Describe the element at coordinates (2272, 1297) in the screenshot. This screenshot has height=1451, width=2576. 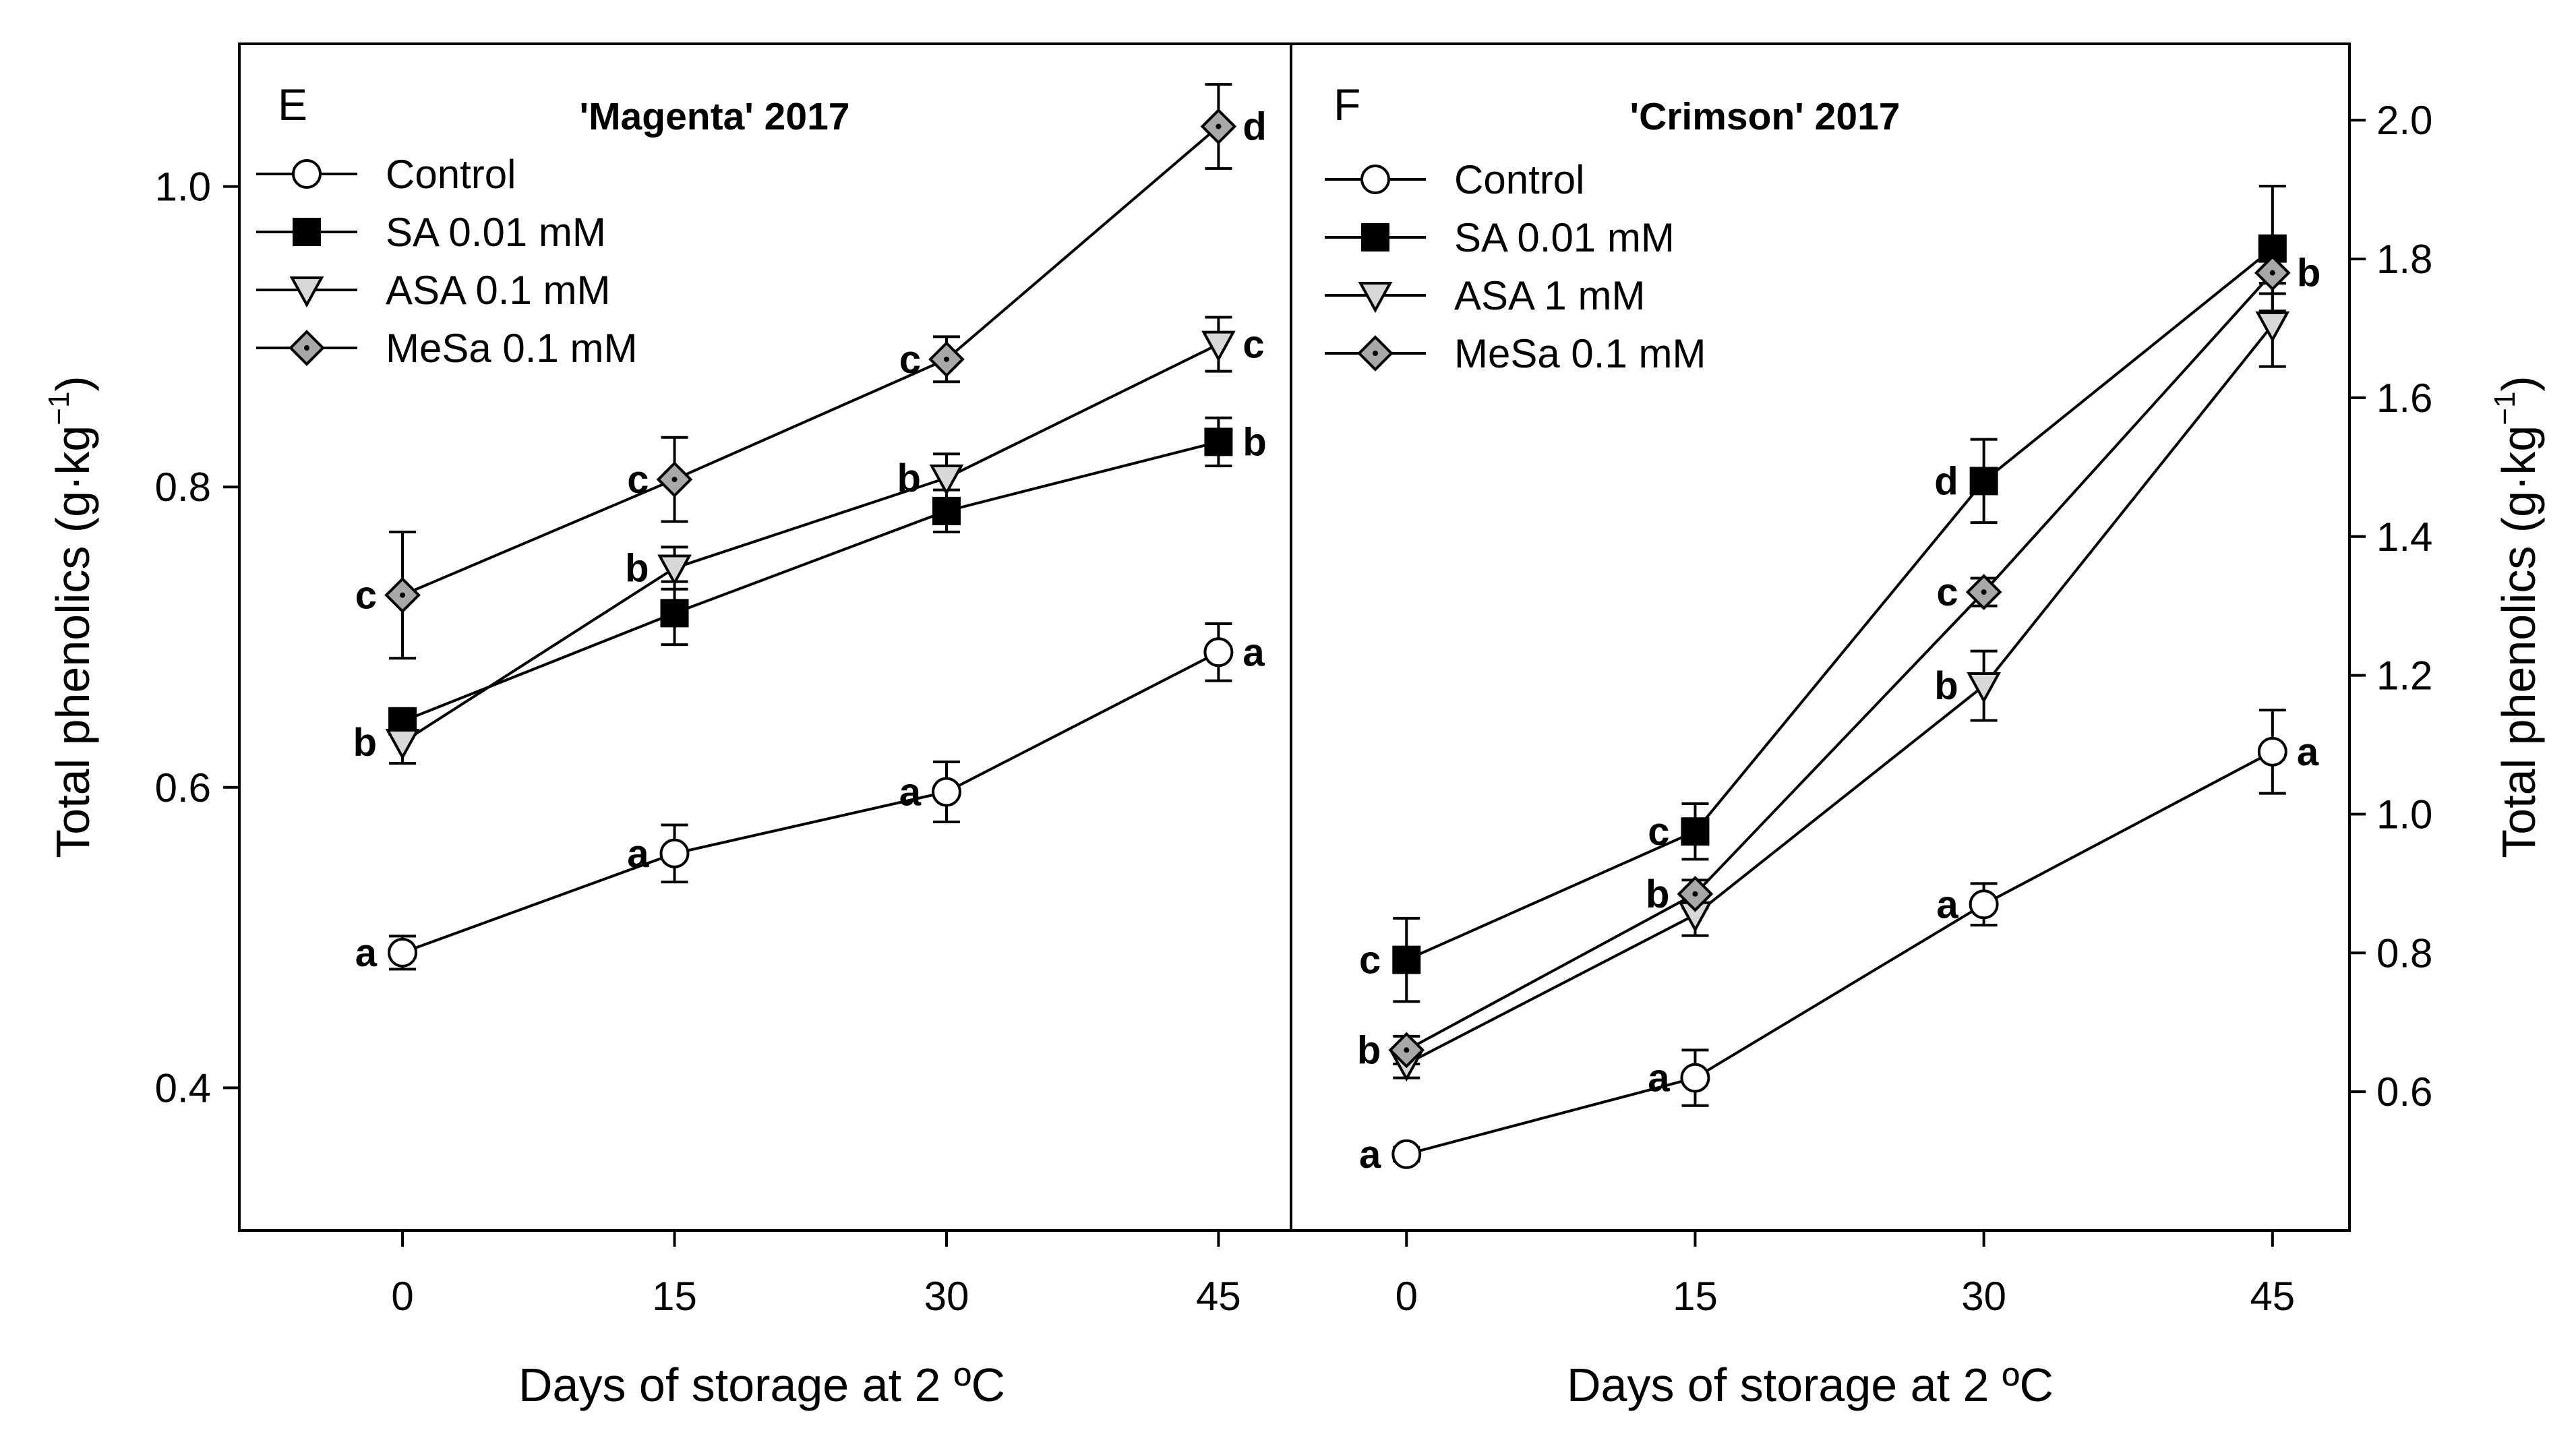
I see `panel-f-x-tick-label: 45` at that location.